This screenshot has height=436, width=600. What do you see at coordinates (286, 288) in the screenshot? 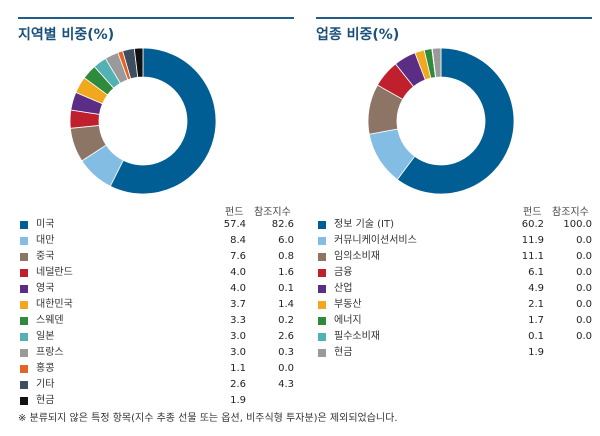
I see `index-value: 0.1` at bounding box center [286, 288].